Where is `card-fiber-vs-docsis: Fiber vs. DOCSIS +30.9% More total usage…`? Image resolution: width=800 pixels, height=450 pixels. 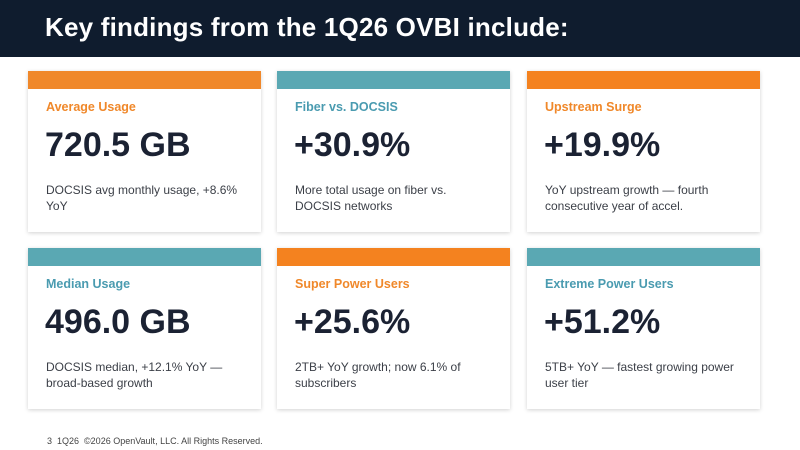
card-fiber-vs-docsis: Fiber vs. DOCSIS +30.9% More total usage… is located at coordinates (393, 151).